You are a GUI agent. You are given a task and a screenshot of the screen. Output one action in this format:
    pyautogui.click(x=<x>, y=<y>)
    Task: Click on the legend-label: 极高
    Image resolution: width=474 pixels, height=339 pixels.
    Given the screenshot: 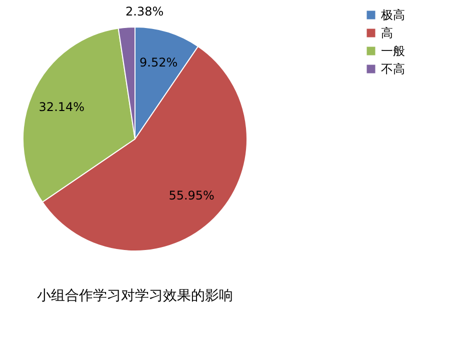 What is the action you would take?
    pyautogui.click(x=392, y=15)
    